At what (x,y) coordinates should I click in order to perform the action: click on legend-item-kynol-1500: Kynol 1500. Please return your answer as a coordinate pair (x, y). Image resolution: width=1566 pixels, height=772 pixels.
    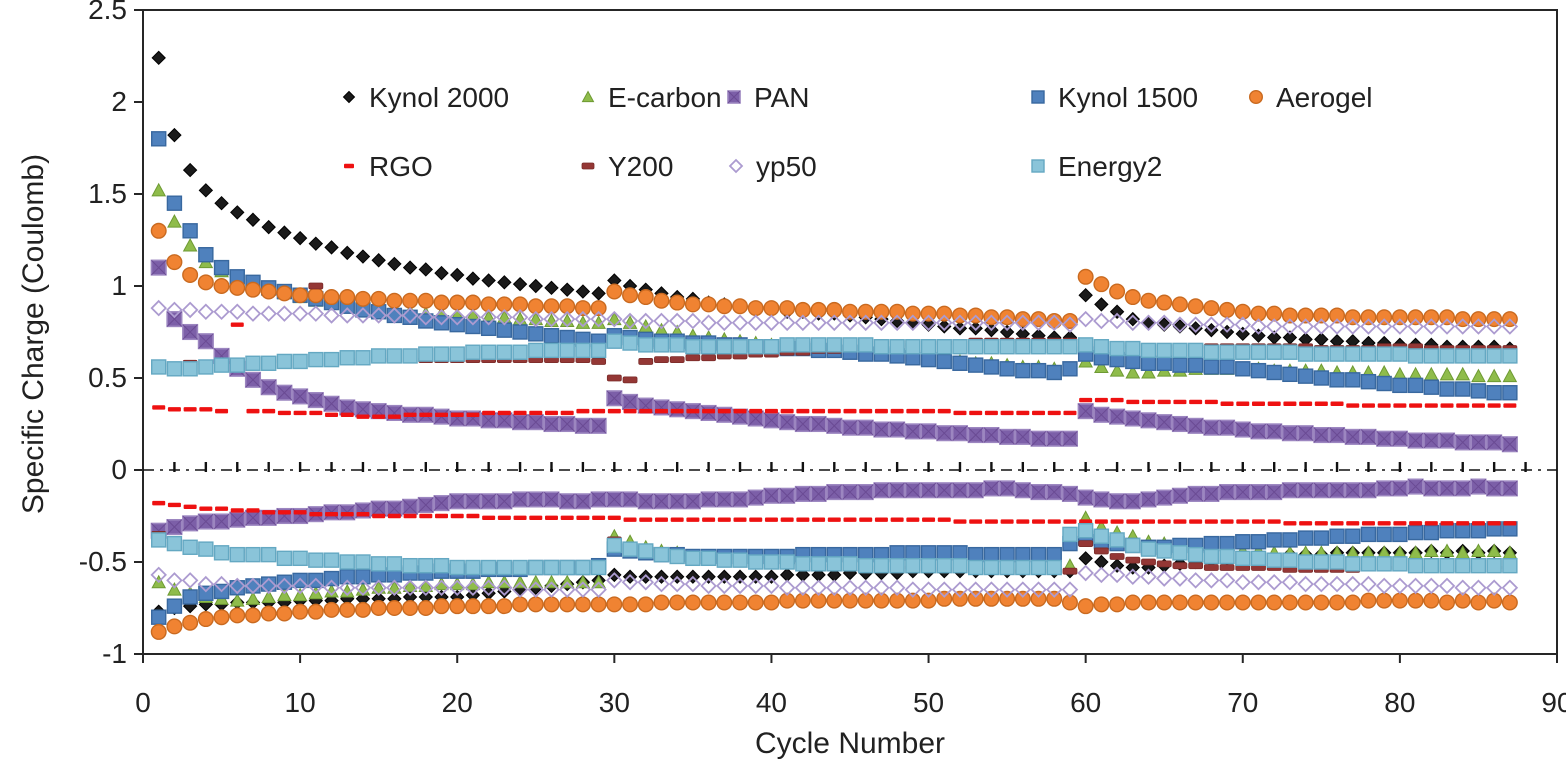
    Looking at the image, I should click on (1114, 97).